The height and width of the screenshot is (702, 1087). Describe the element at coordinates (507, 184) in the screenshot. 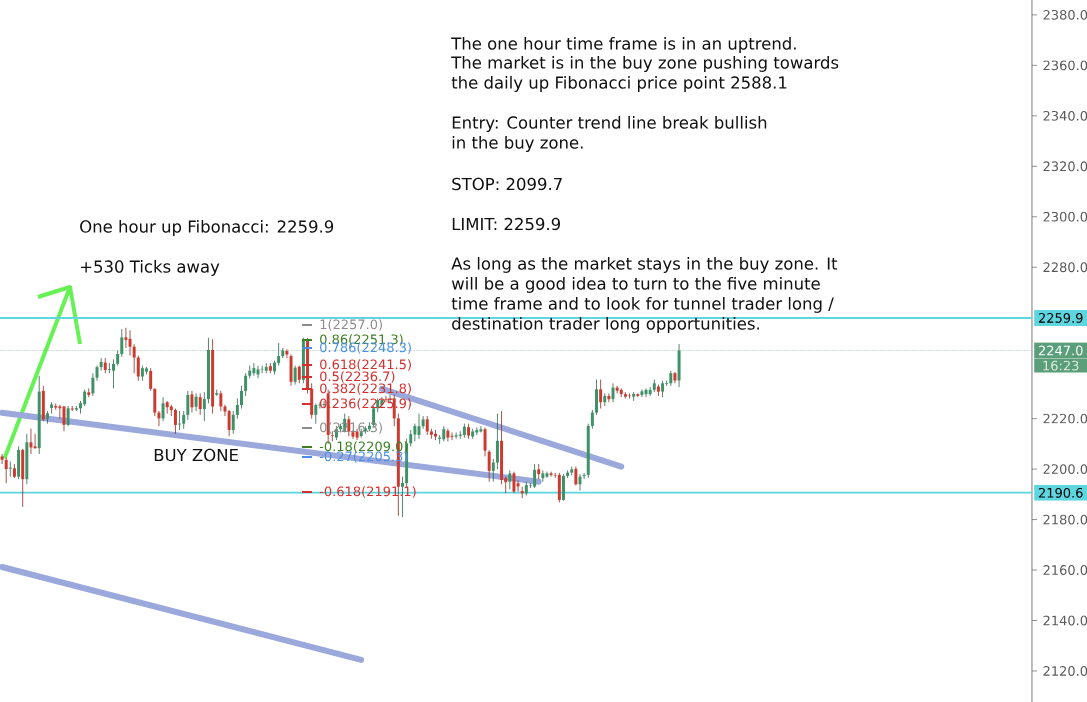

I see `annotation: STOP: 2099.7` at that location.